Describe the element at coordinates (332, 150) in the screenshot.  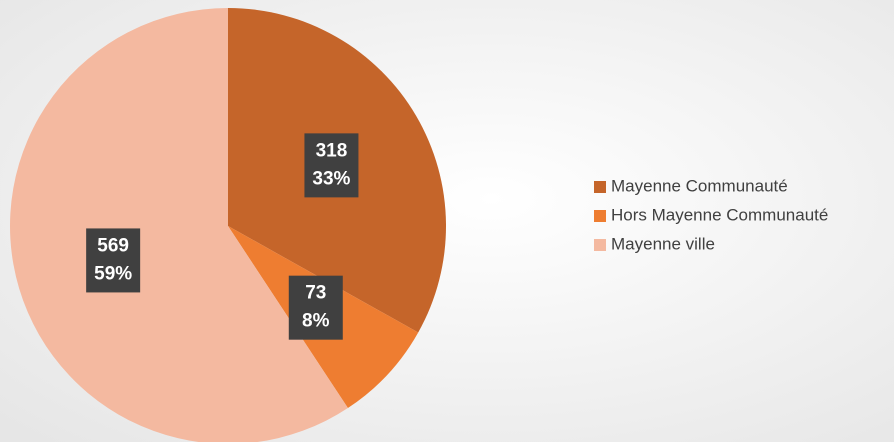
I see `data-label-value: 318` at that location.